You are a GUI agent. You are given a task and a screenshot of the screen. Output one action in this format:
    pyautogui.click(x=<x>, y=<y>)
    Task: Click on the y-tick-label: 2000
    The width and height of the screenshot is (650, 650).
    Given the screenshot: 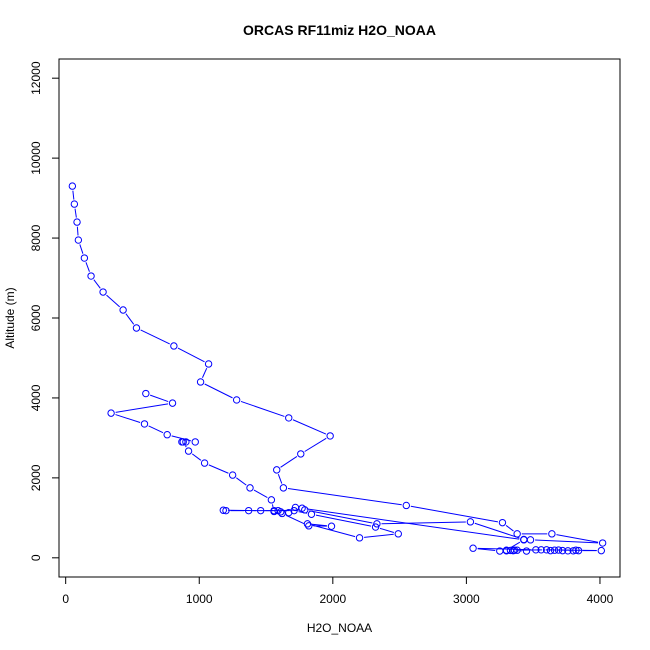 What is the action you would take?
    pyautogui.click(x=36, y=477)
    